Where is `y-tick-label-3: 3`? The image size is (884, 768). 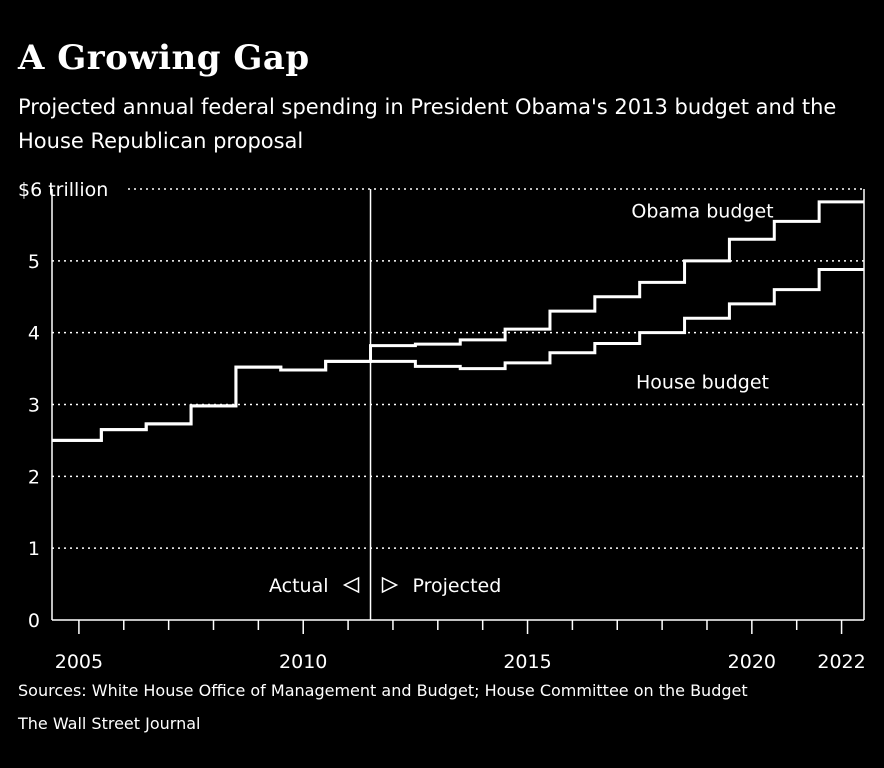 y-tick-label-3: 3 is located at coordinates (34, 406).